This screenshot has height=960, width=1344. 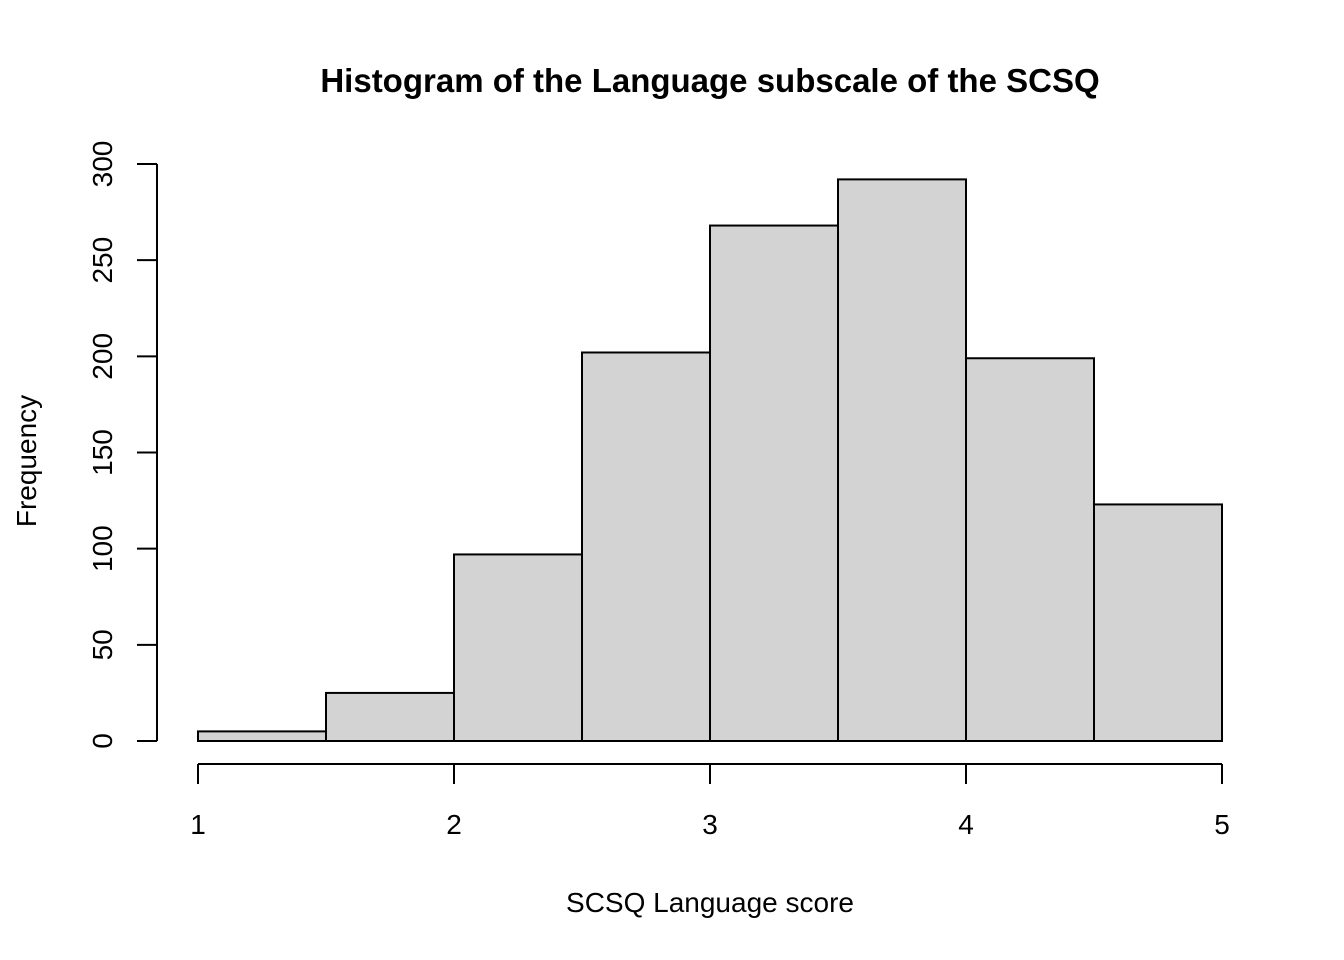 I want to click on y-tick-label-50: 50, so click(x=102, y=644).